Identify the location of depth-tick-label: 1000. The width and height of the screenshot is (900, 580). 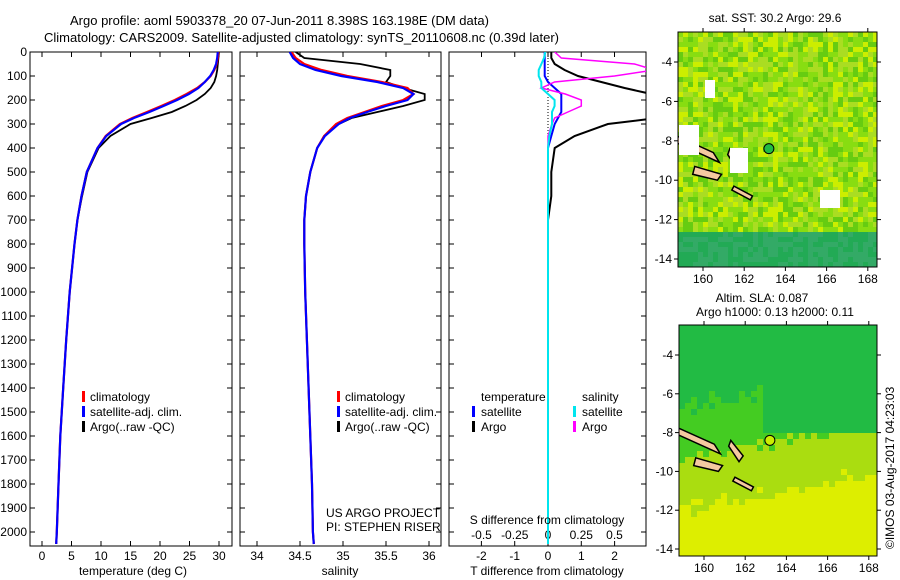
(13, 292).